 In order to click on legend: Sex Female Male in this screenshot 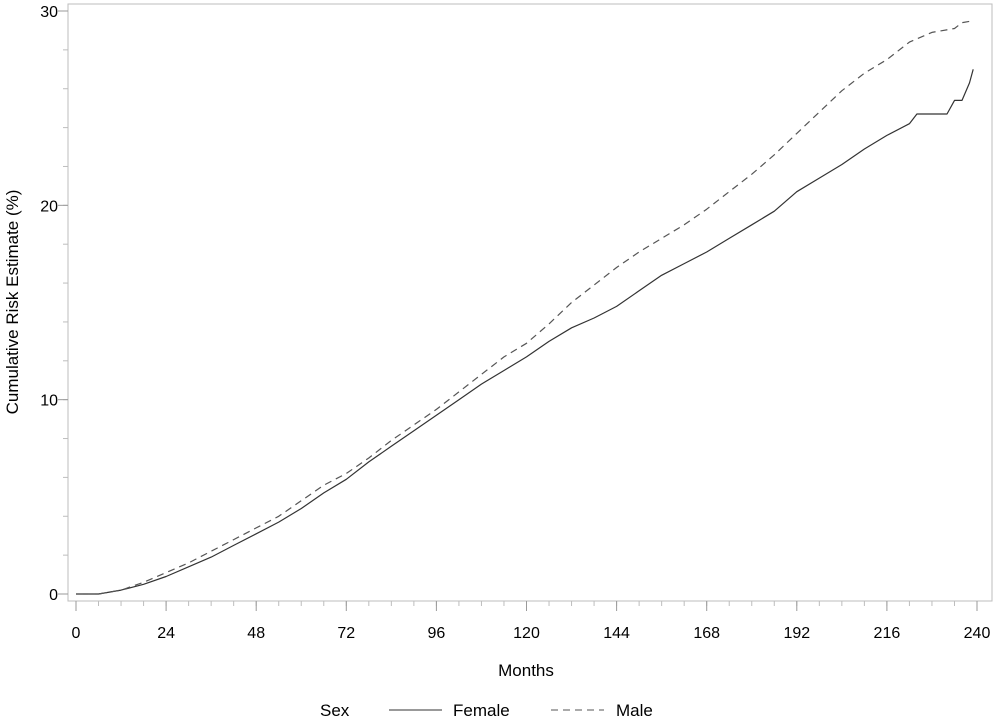, I will do `click(486, 710)`.